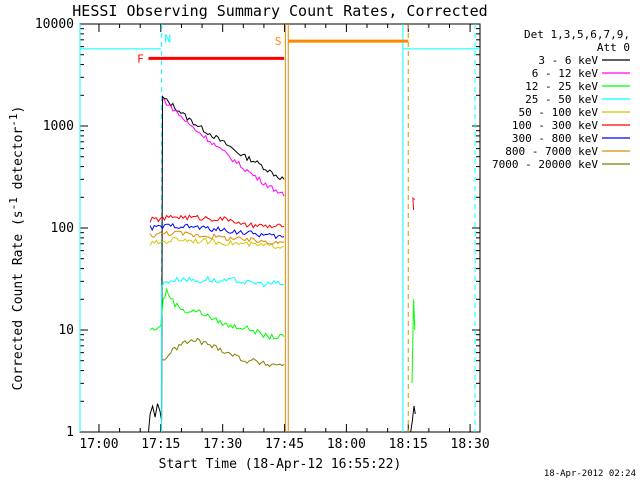  Describe the element at coordinates (545, 164) in the screenshot. I see `legend-entry-label: 7000 - 20000 keV` at that location.